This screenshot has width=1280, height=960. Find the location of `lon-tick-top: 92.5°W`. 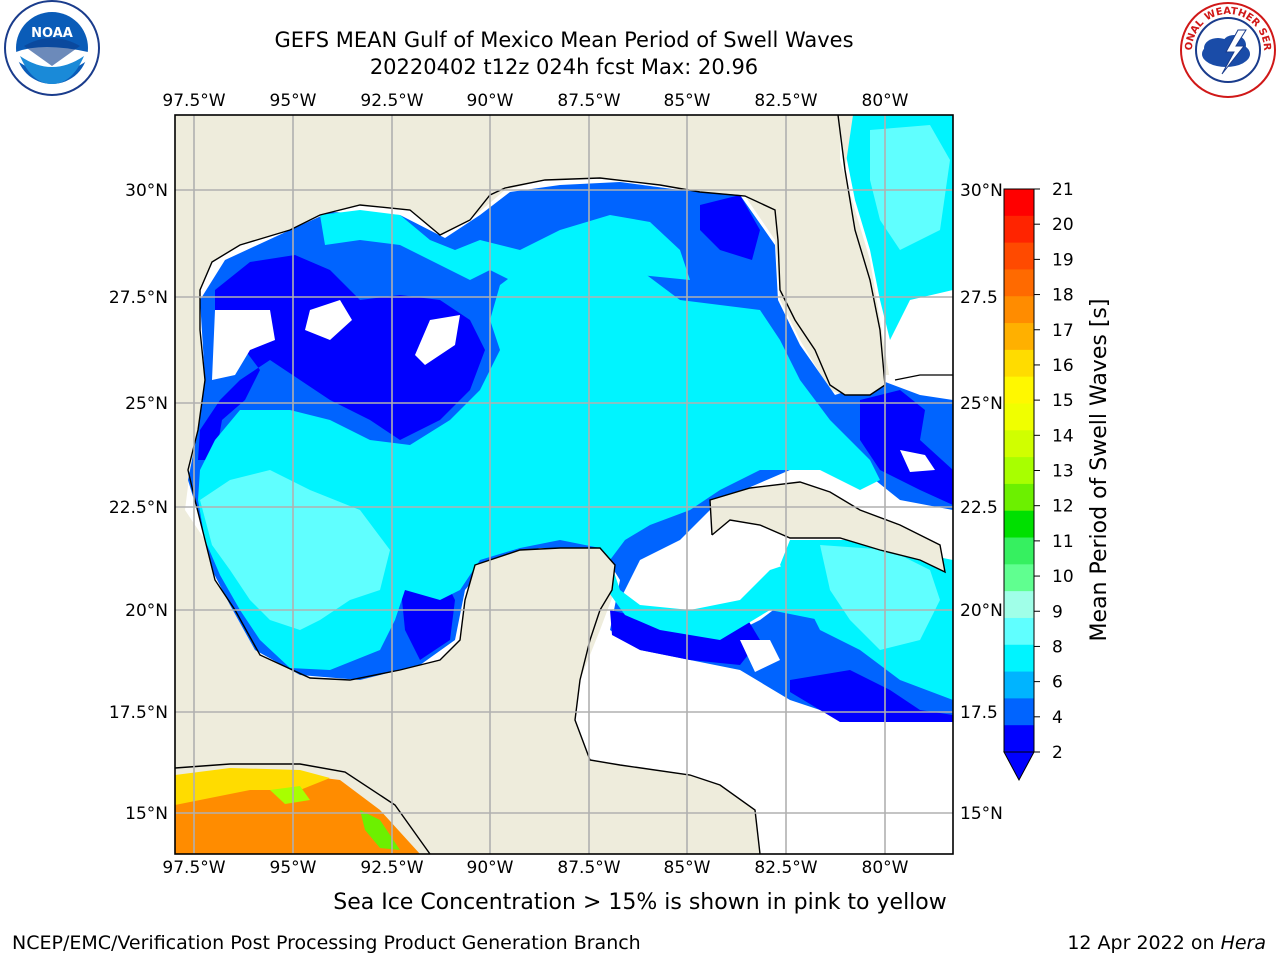

lon-tick-top: 92.5°W is located at coordinates (391, 101).